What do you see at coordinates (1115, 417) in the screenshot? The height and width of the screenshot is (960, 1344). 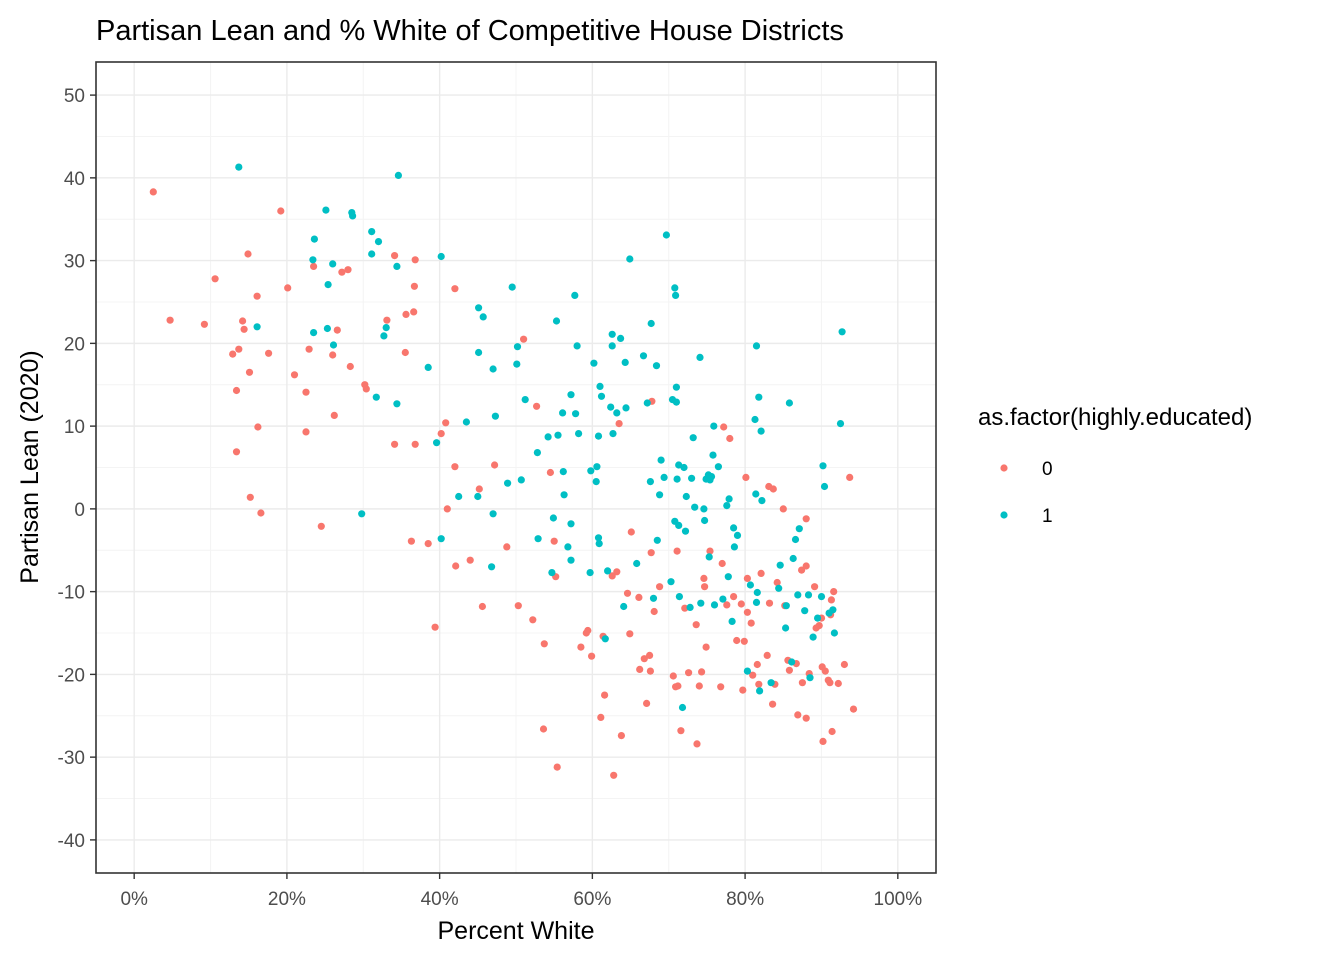 I see `legend-title: as.factor(highly.educated)` at bounding box center [1115, 417].